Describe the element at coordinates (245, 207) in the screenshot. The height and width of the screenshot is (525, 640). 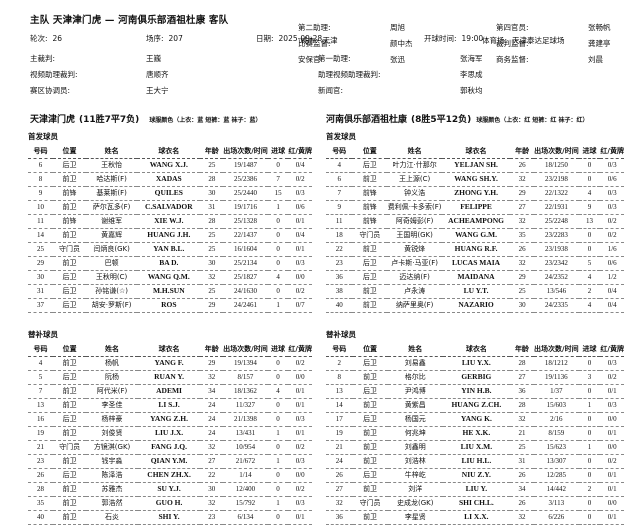
I see `player-appearances: 19/1716` at that location.